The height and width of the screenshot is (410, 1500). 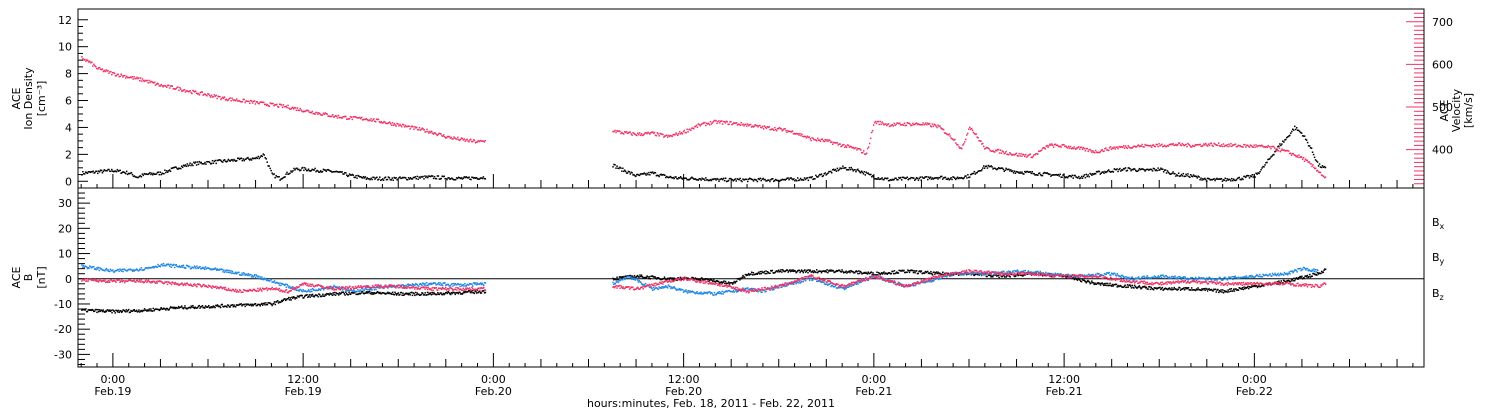 I want to click on bottom-tick-label: -20, so click(x=63, y=329).